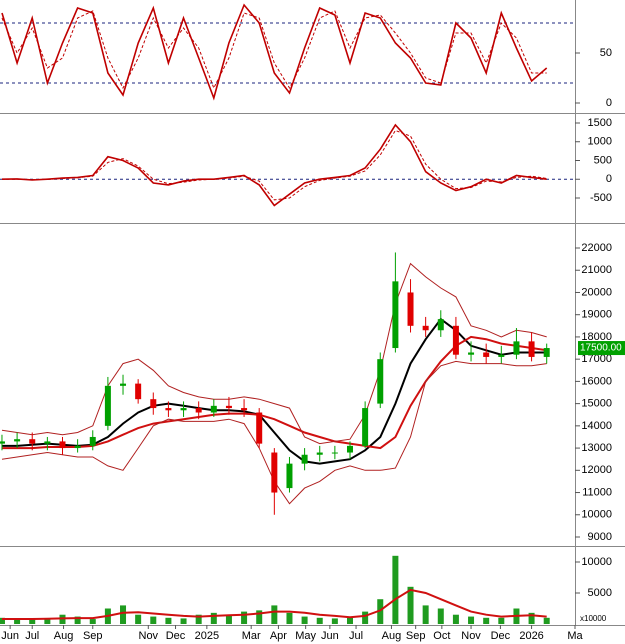 The width and height of the screenshot is (625, 644). What do you see at coordinates (10, 636) in the screenshot?
I see `x-tick-label: Jun` at bounding box center [10, 636].